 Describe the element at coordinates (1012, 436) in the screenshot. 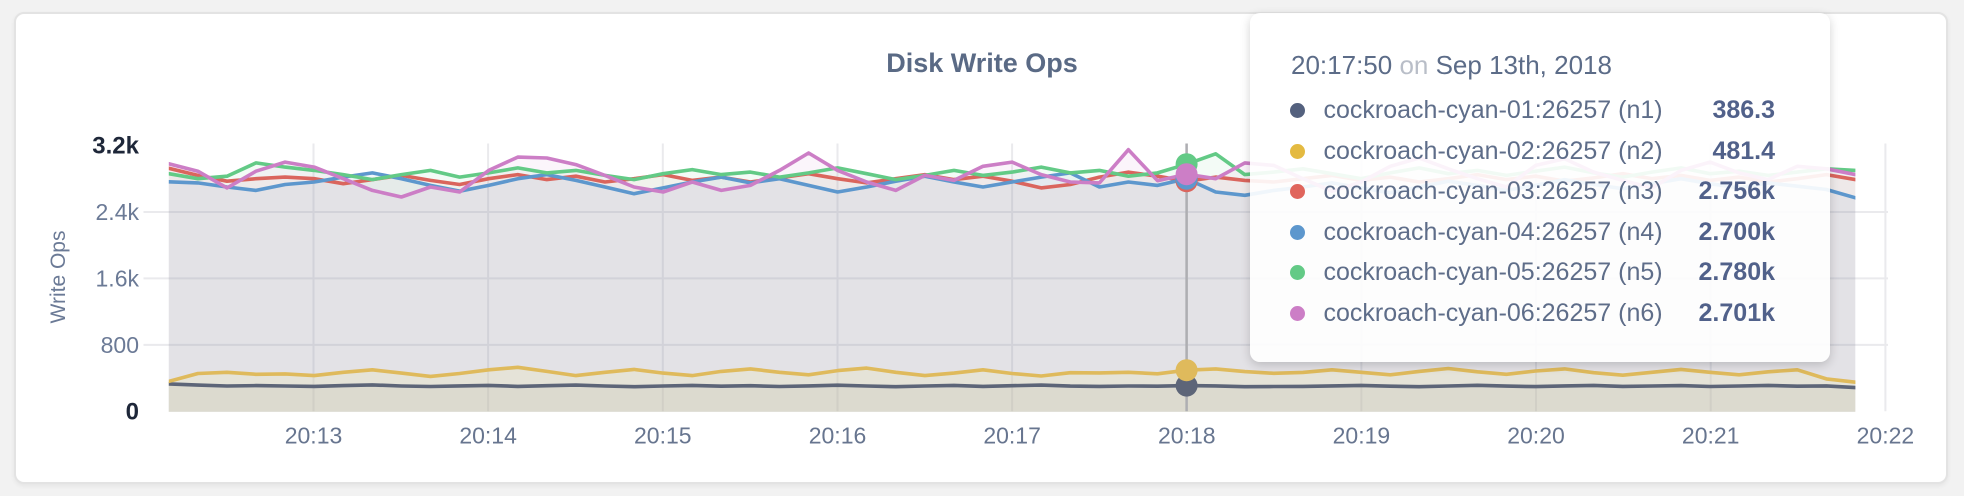

I see `svg-text: 20:17` at that location.